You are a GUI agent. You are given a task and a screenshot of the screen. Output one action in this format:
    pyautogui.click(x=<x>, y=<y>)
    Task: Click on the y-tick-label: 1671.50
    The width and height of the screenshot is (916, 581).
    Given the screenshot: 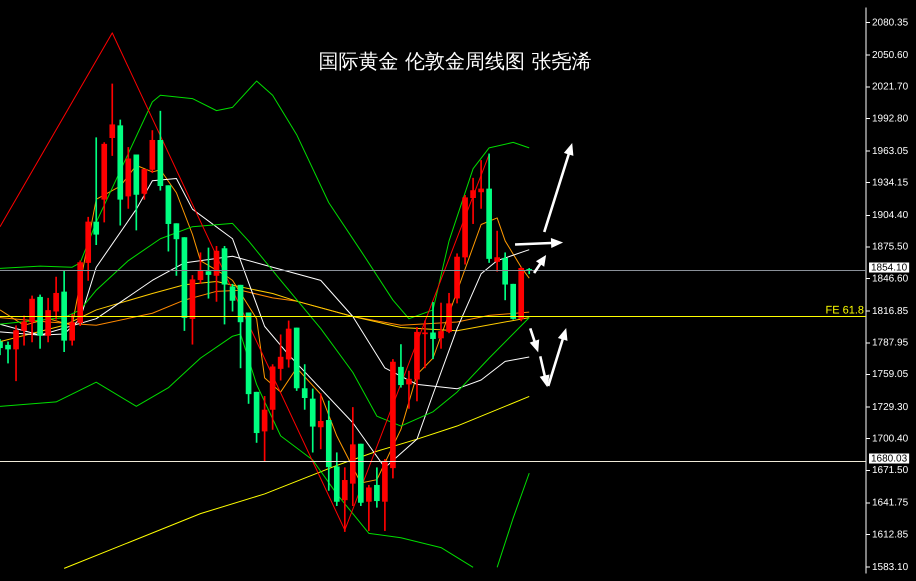 What is the action you would take?
    pyautogui.click(x=890, y=470)
    